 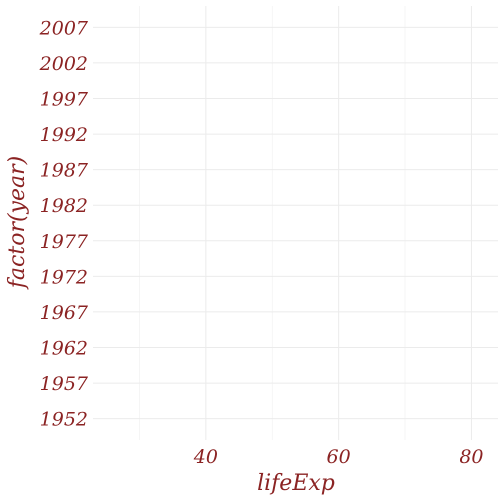 What do you see at coordinates (17, 223) in the screenshot?
I see `y-axis-title: factor(year)` at bounding box center [17, 223].